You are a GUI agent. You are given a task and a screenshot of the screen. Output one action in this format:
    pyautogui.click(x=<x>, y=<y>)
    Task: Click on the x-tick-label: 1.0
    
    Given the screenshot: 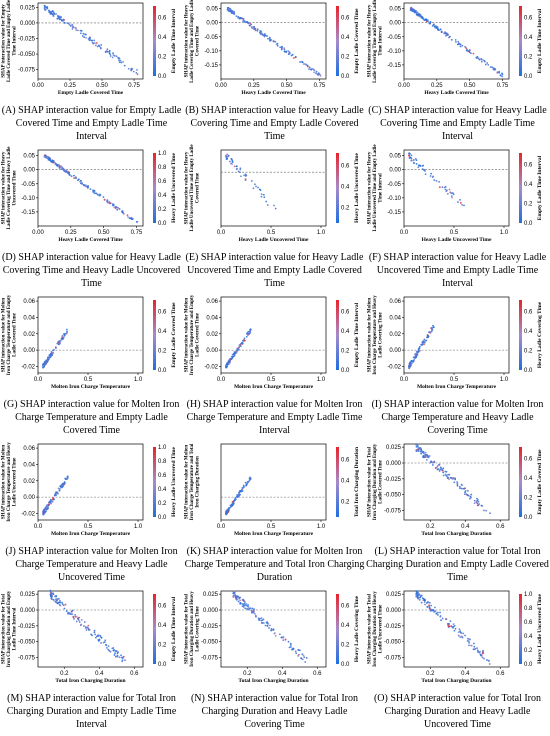 What is the action you would take?
    pyautogui.click(x=138, y=380)
    